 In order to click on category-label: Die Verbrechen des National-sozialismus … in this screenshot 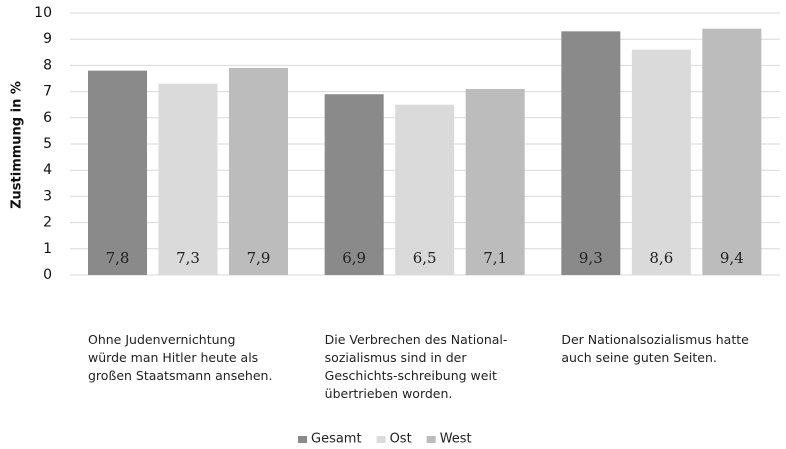, I will do `click(416, 366)`.